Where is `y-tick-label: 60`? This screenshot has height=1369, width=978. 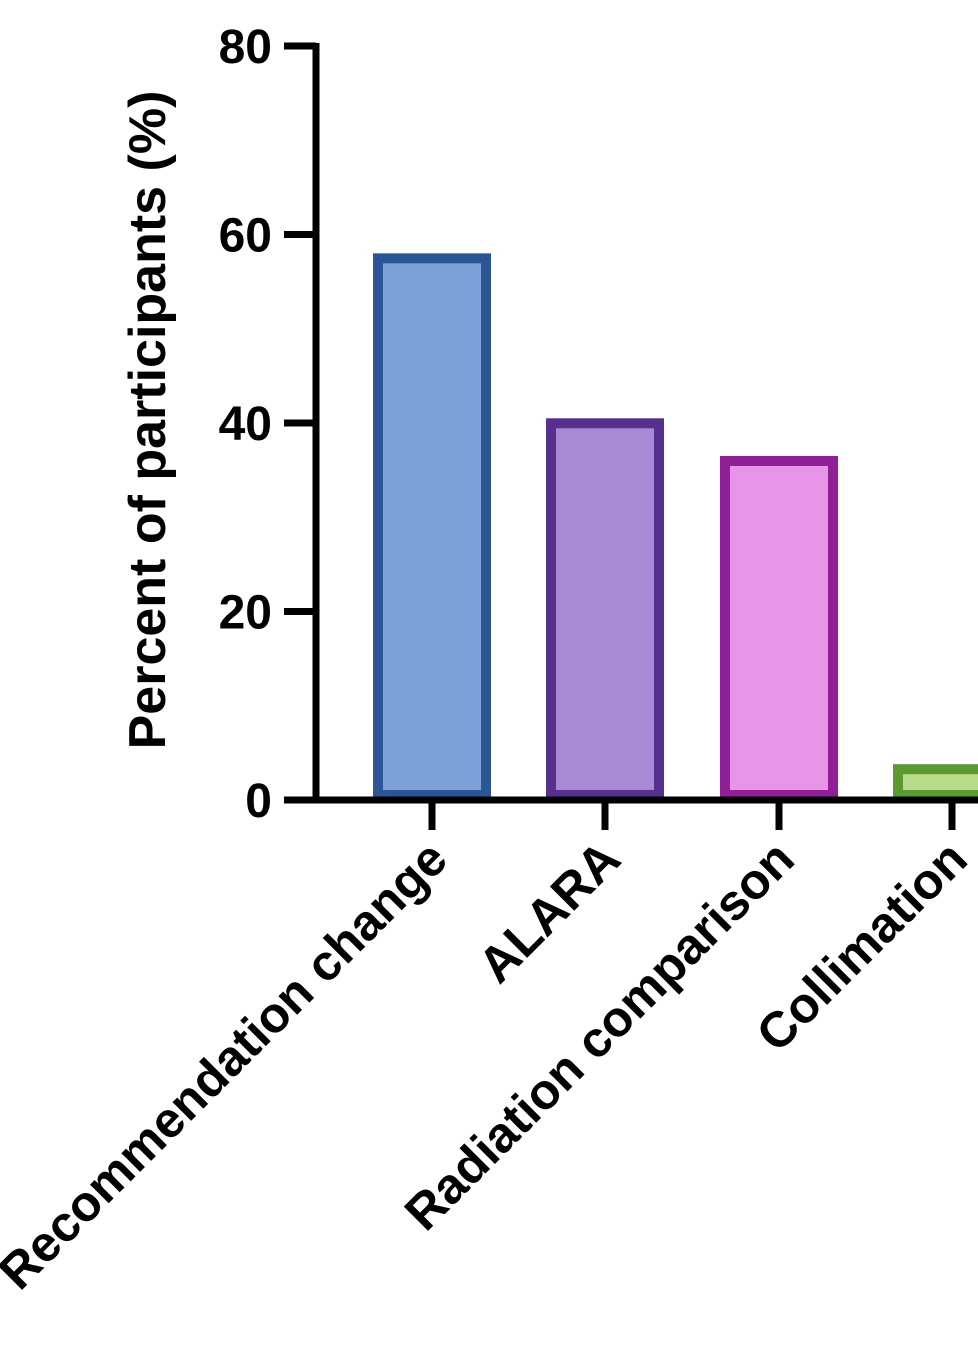
y-tick-label: 60 is located at coordinates (245, 236).